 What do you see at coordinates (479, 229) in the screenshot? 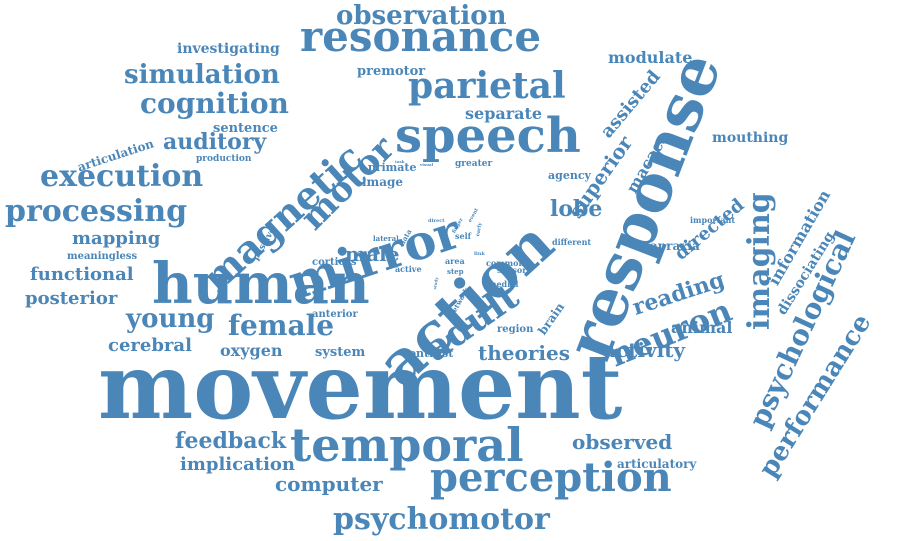
I see `word-early: early` at bounding box center [479, 229].